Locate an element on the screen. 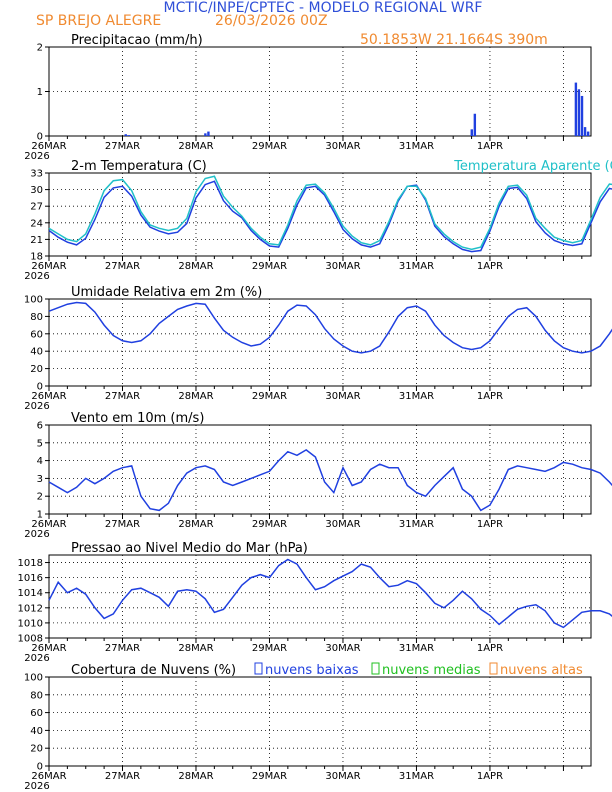  y-tick-label: 30 is located at coordinates (36, 190).